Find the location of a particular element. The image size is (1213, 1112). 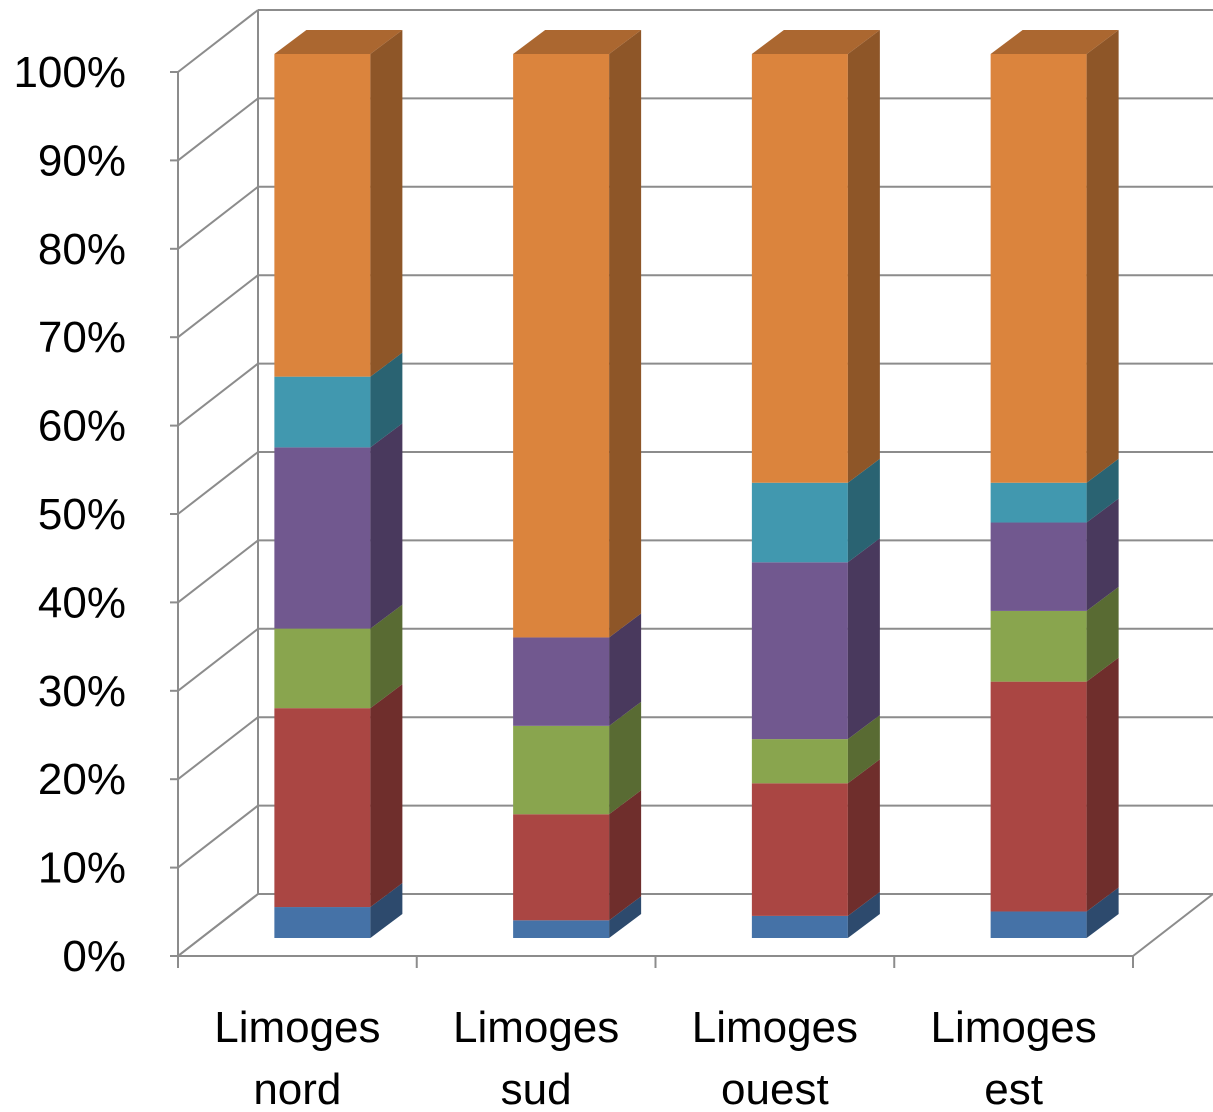

y-tick-label: 70% is located at coordinates (82, 337).